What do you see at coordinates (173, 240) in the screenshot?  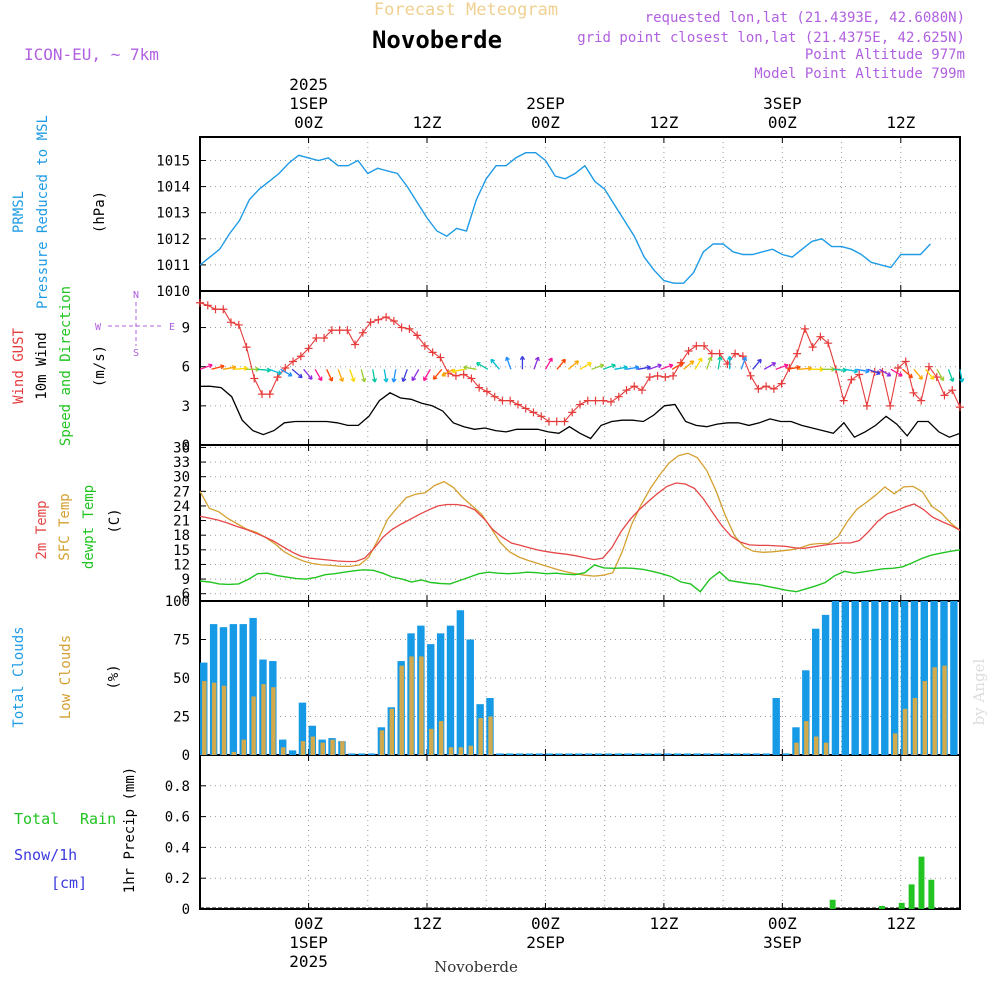 I see `pressure-ytick-label: 1012` at bounding box center [173, 240].